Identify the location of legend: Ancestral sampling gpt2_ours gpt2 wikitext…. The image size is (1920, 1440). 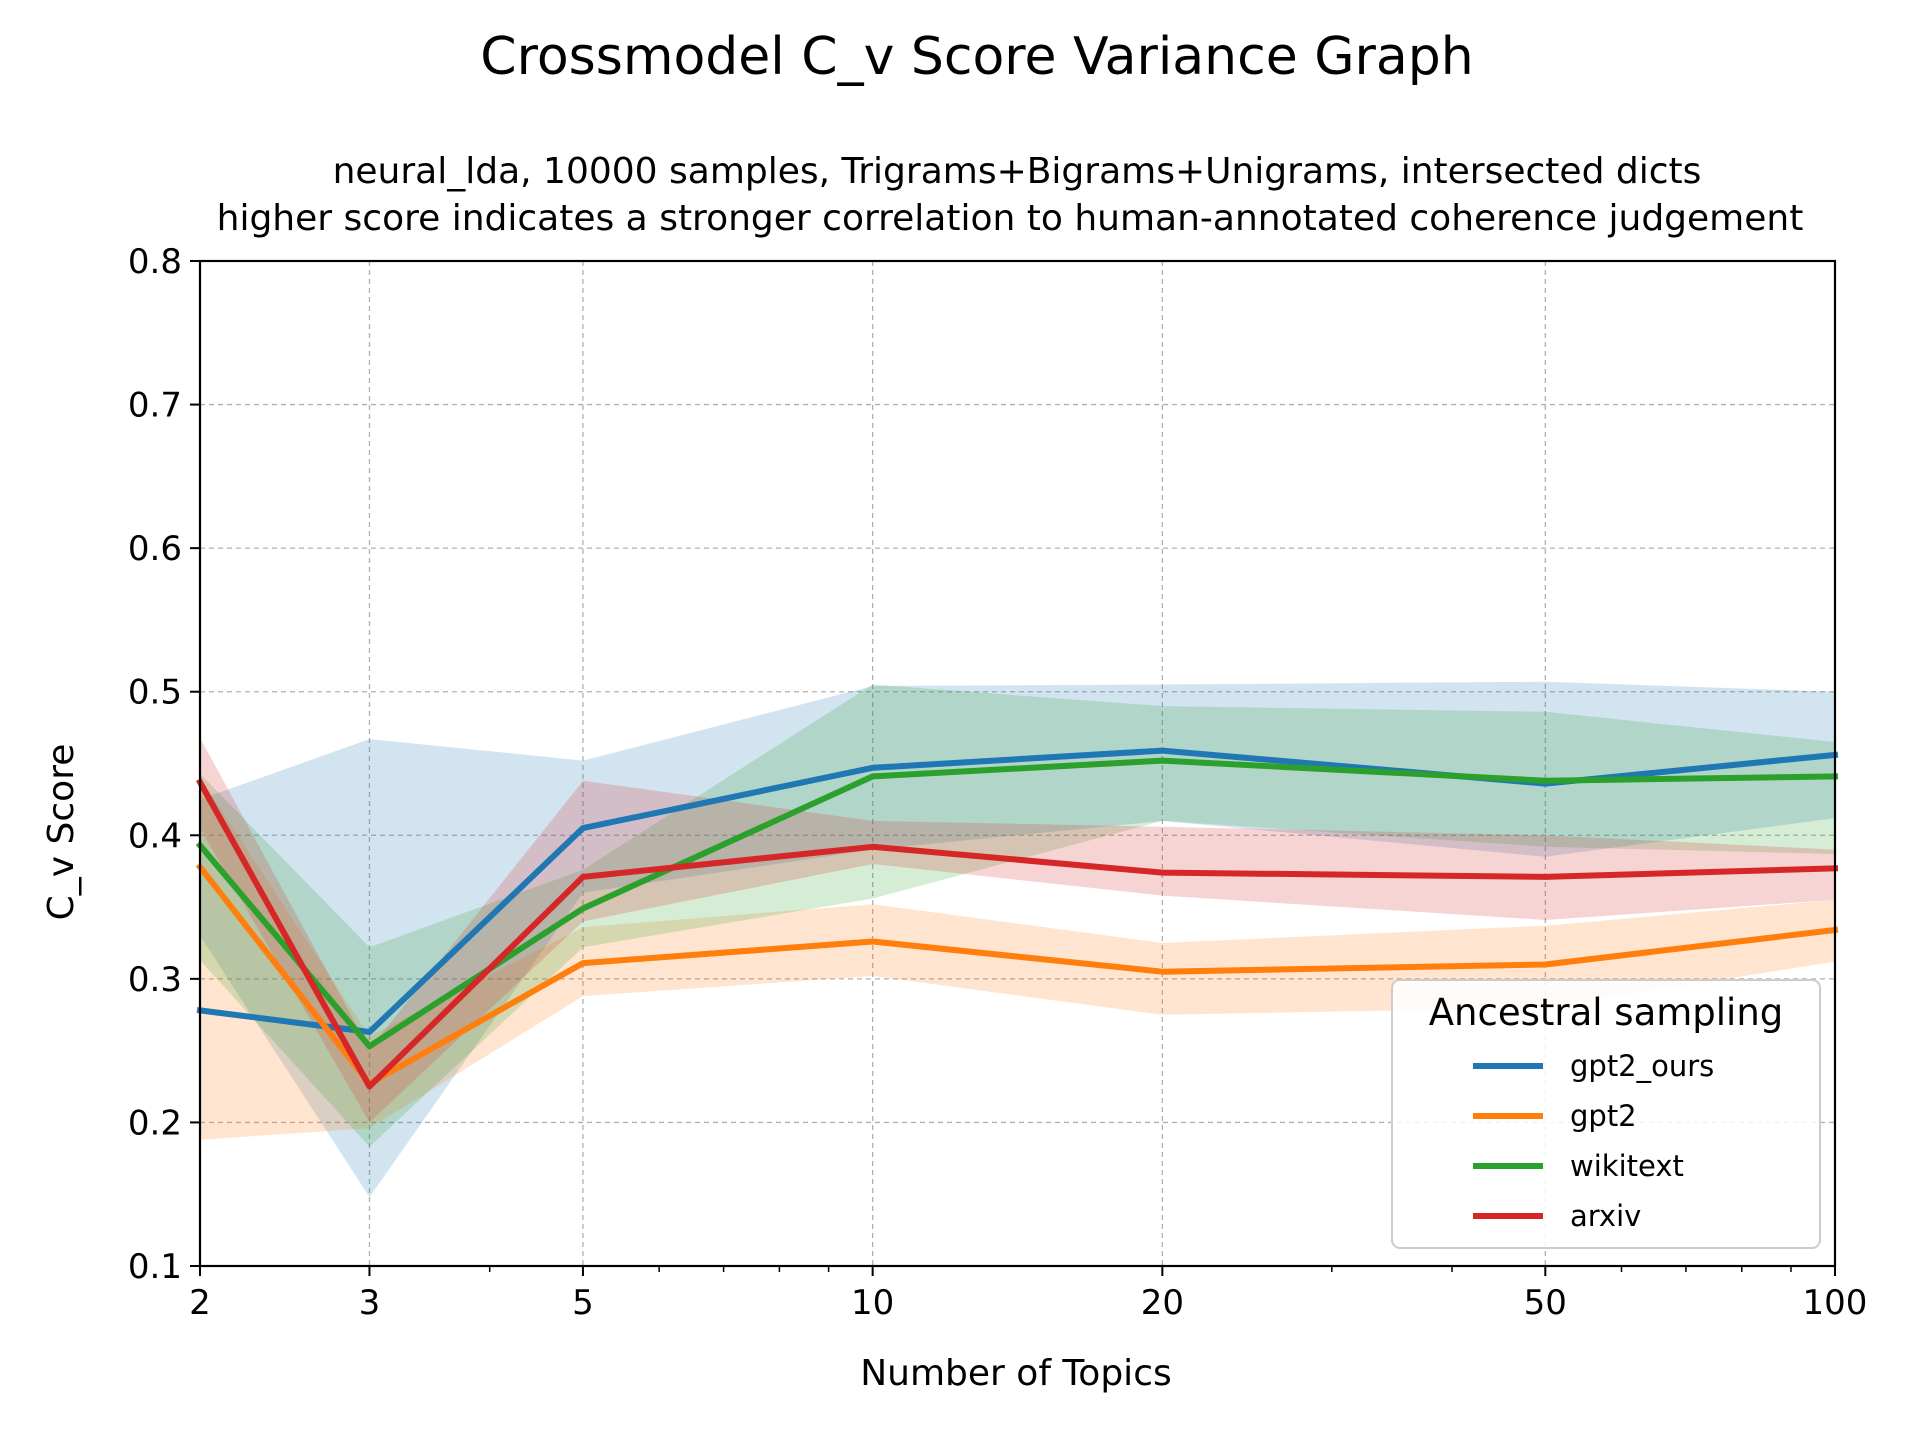
(1606, 1114).